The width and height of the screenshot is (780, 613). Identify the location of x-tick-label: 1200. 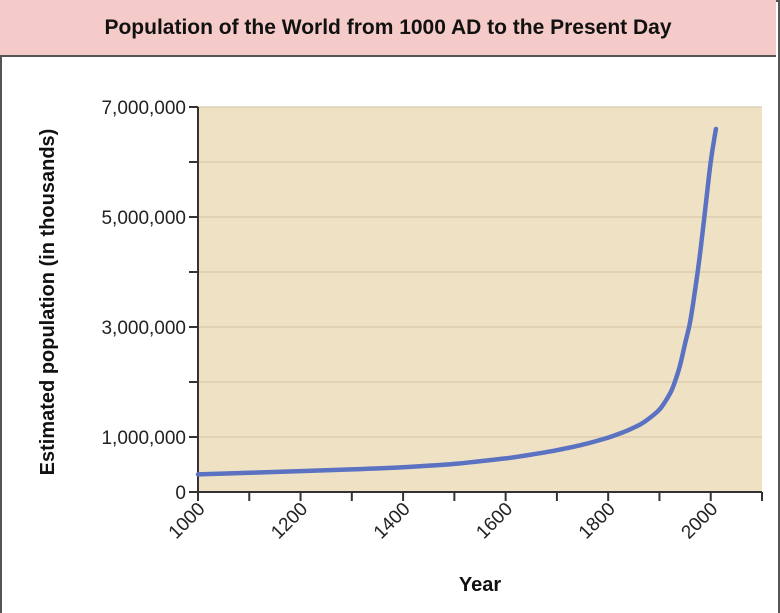
(289, 521).